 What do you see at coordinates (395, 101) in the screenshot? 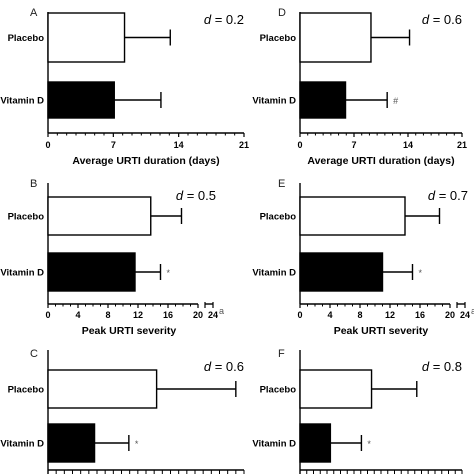
I see `significance-mark: #` at bounding box center [395, 101].